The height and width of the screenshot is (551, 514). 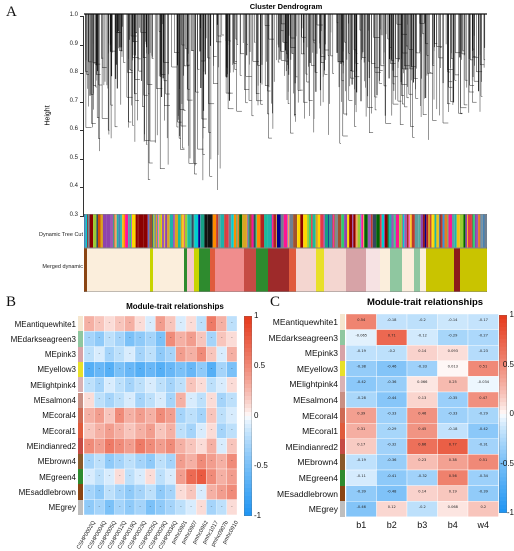 What do you see at coordinates (318, 478) in the screenshot?
I see `panel-c-row-label: MEgreen4` at bounding box center [318, 478].